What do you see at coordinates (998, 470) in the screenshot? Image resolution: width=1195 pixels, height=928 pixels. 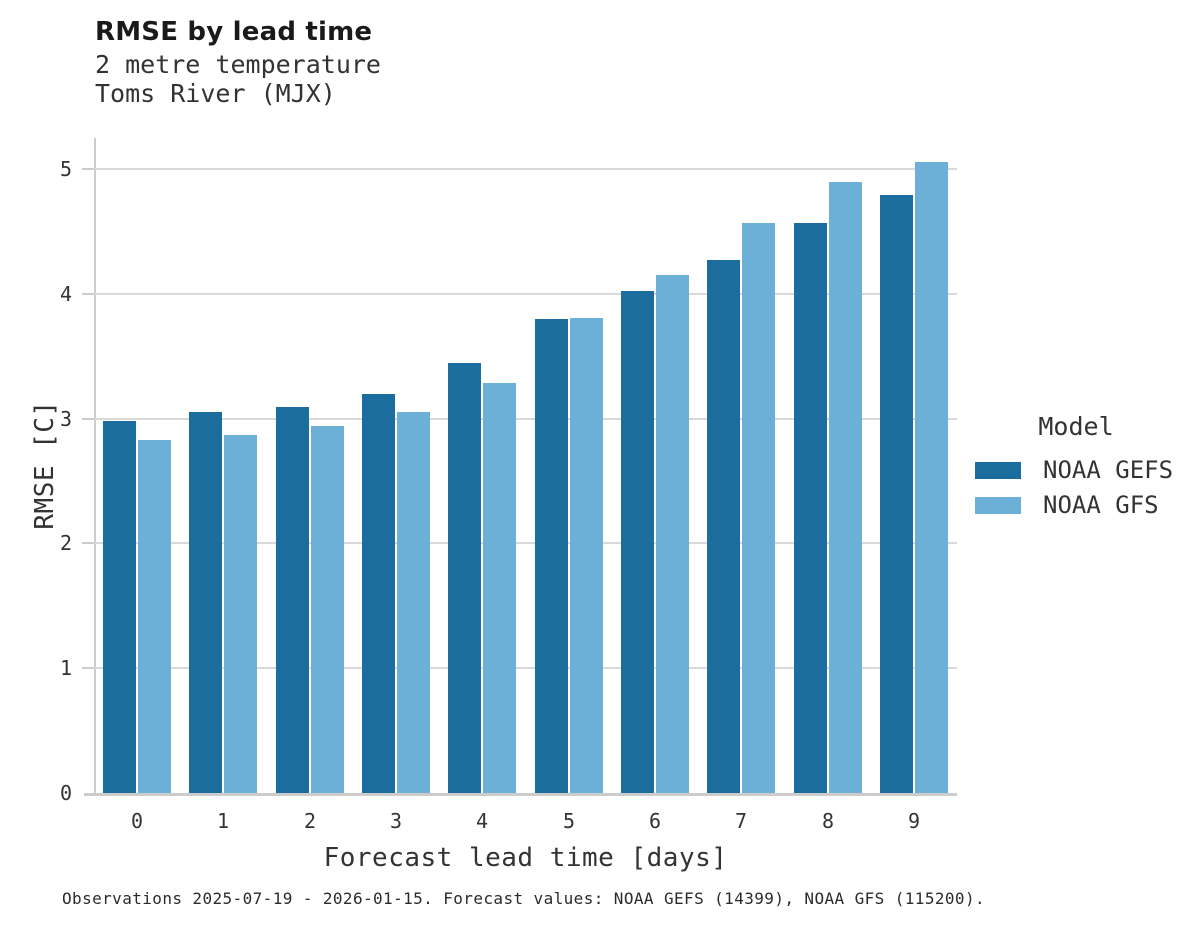 I see `legend-swatch-noaa-gefs` at bounding box center [998, 470].